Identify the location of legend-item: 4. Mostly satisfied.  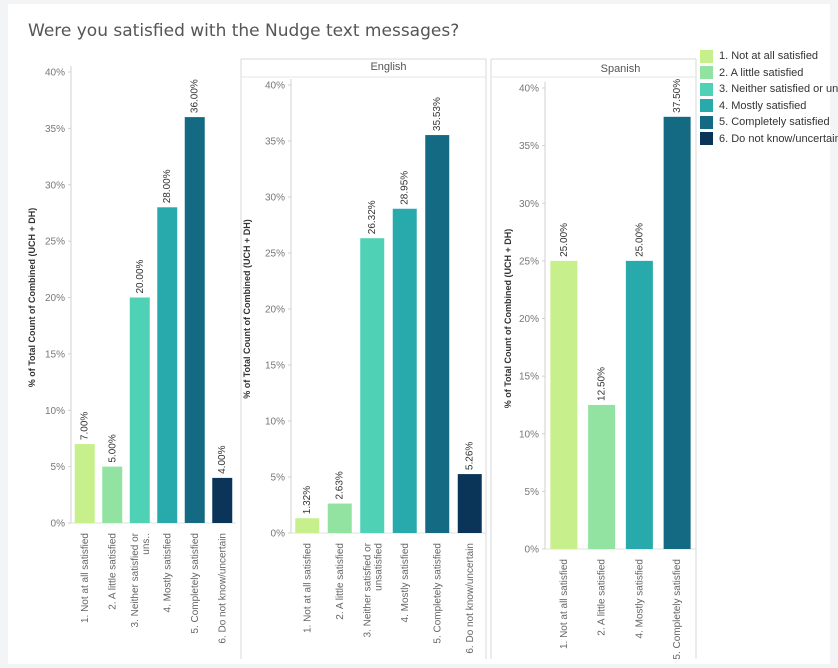
(769, 106).